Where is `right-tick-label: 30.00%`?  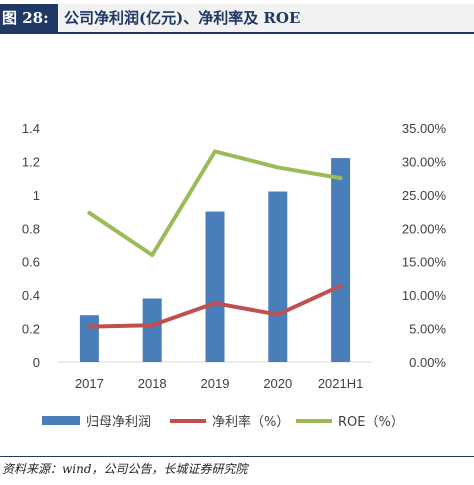 right-tick-label: 30.00% is located at coordinates (424, 161).